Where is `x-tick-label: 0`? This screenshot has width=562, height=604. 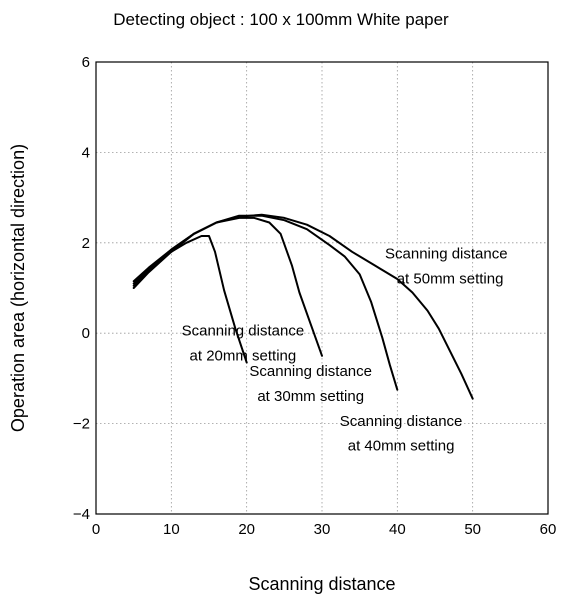 x-tick-label: 0 is located at coordinates (96, 529).